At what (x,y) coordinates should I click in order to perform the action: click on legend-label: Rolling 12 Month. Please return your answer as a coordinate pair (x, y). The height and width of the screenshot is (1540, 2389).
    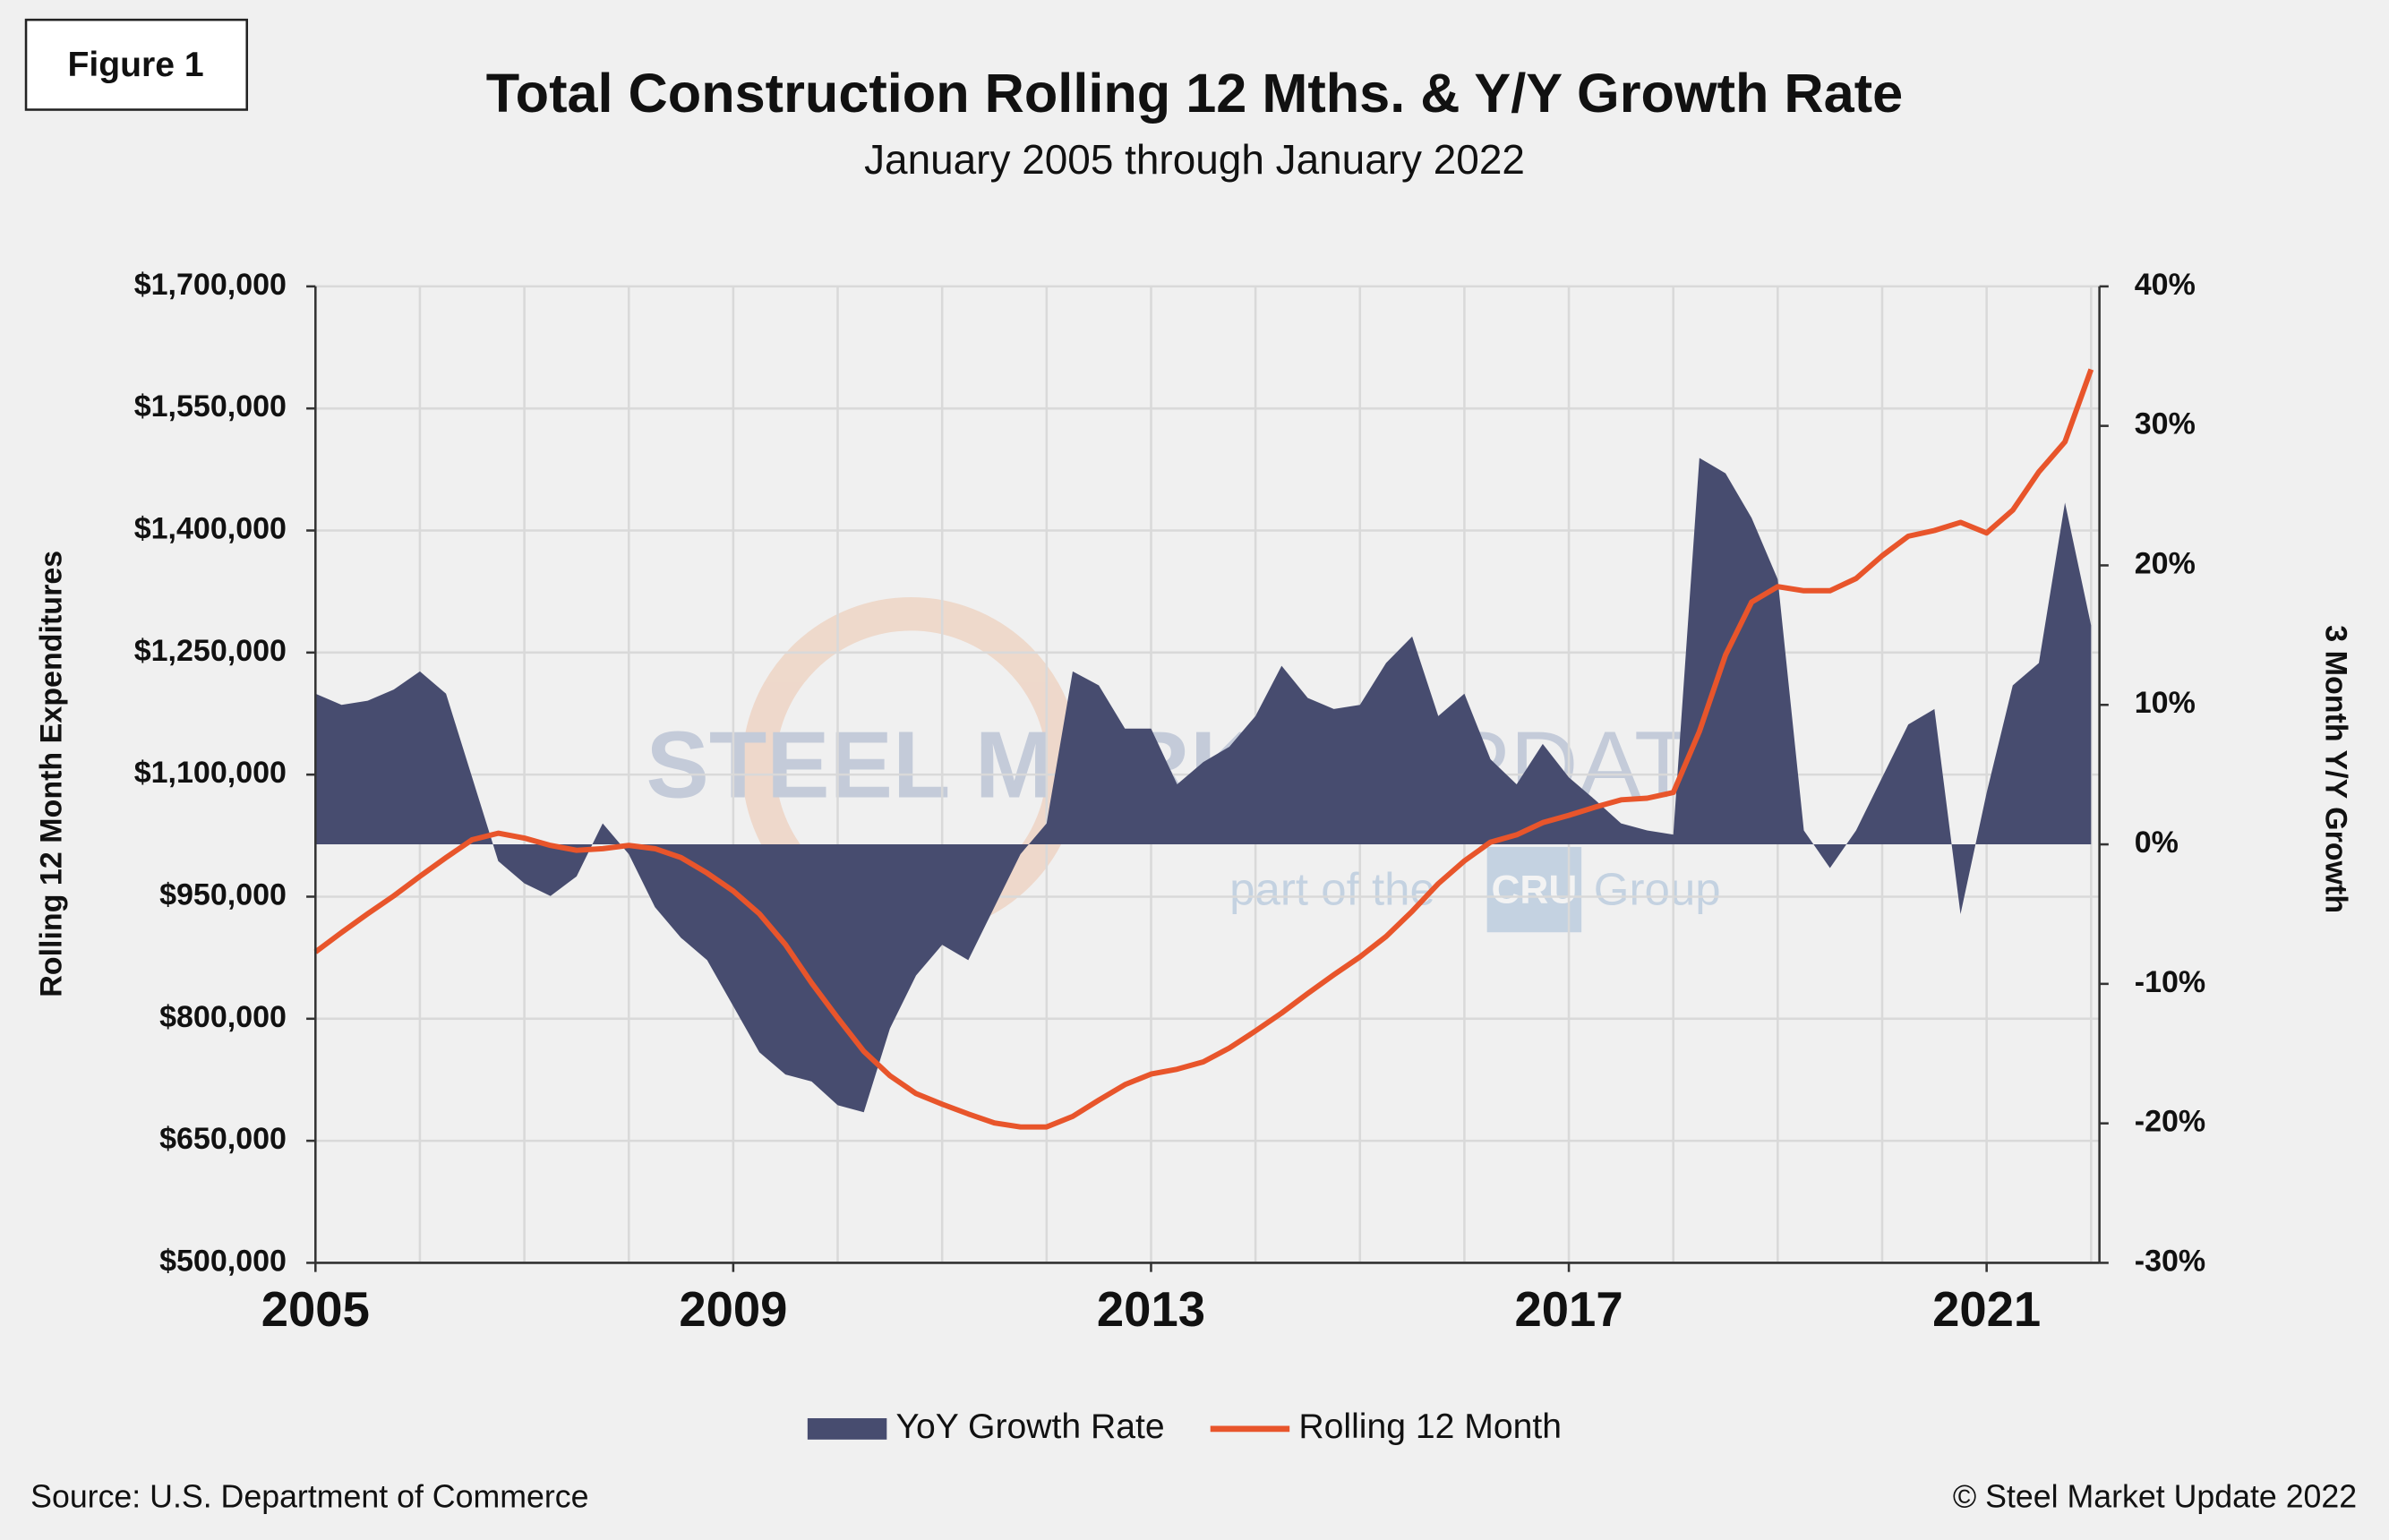
    Looking at the image, I should click on (1430, 1426).